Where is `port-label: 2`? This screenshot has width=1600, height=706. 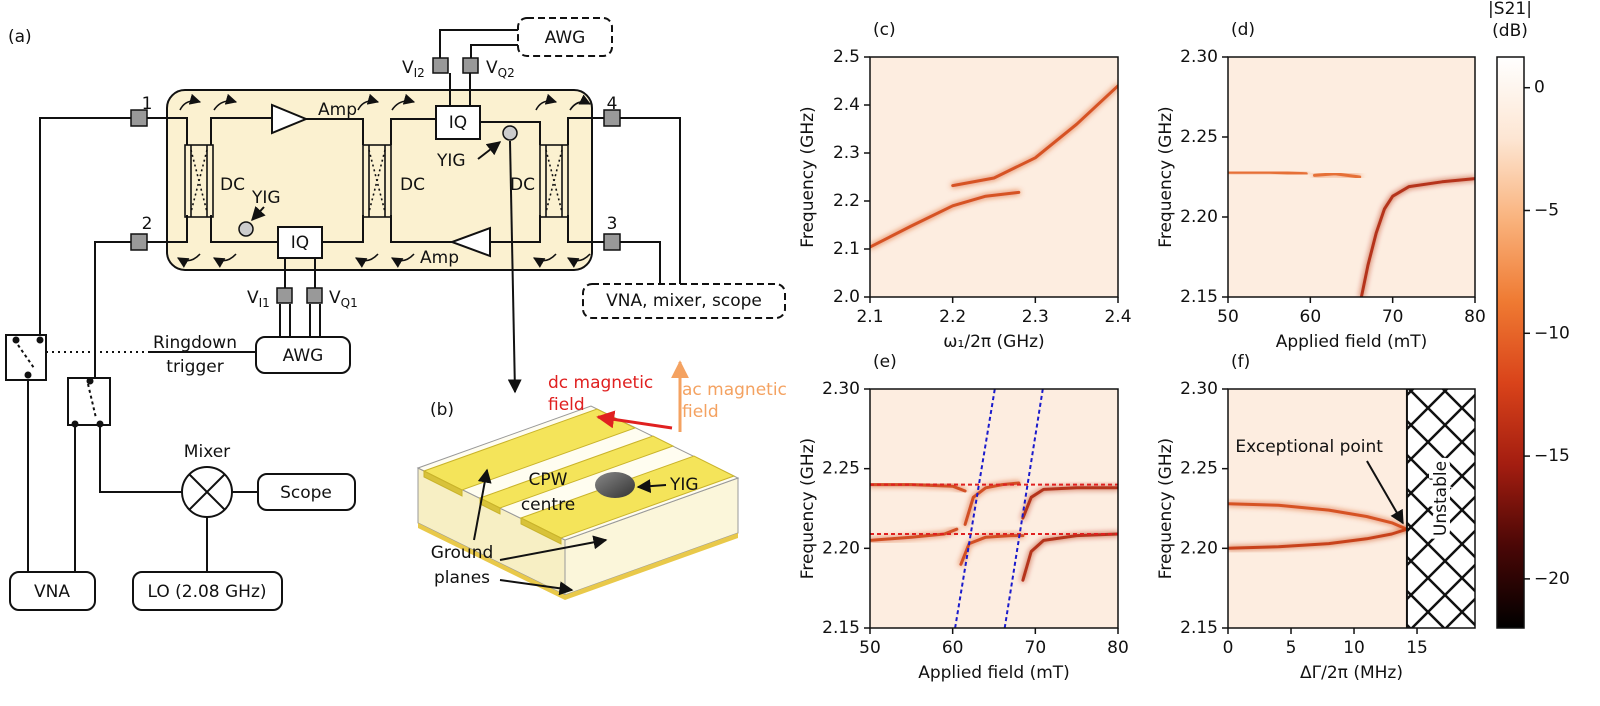 port-label: 2 is located at coordinates (147, 224).